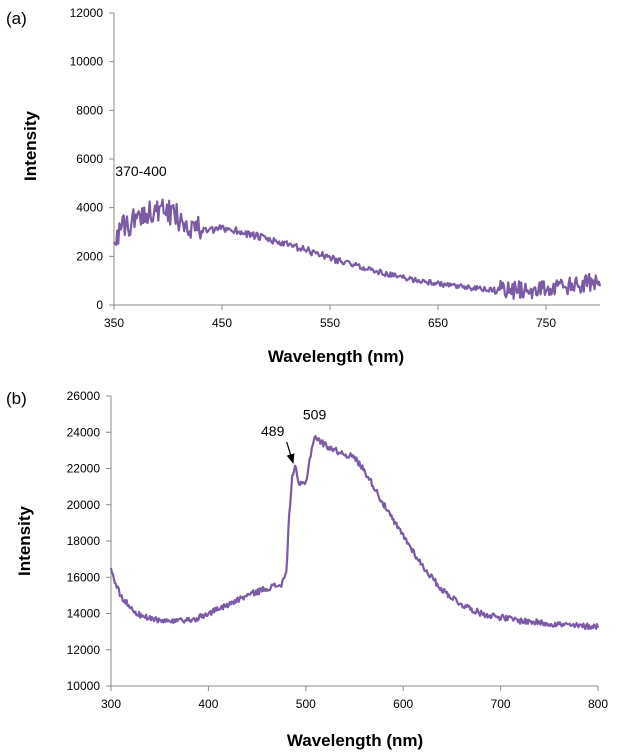 The width and height of the screenshot is (621, 755). Describe the element at coordinates (30, 146) in the screenshot. I see `y-axis-title-a: Intensity` at that location.